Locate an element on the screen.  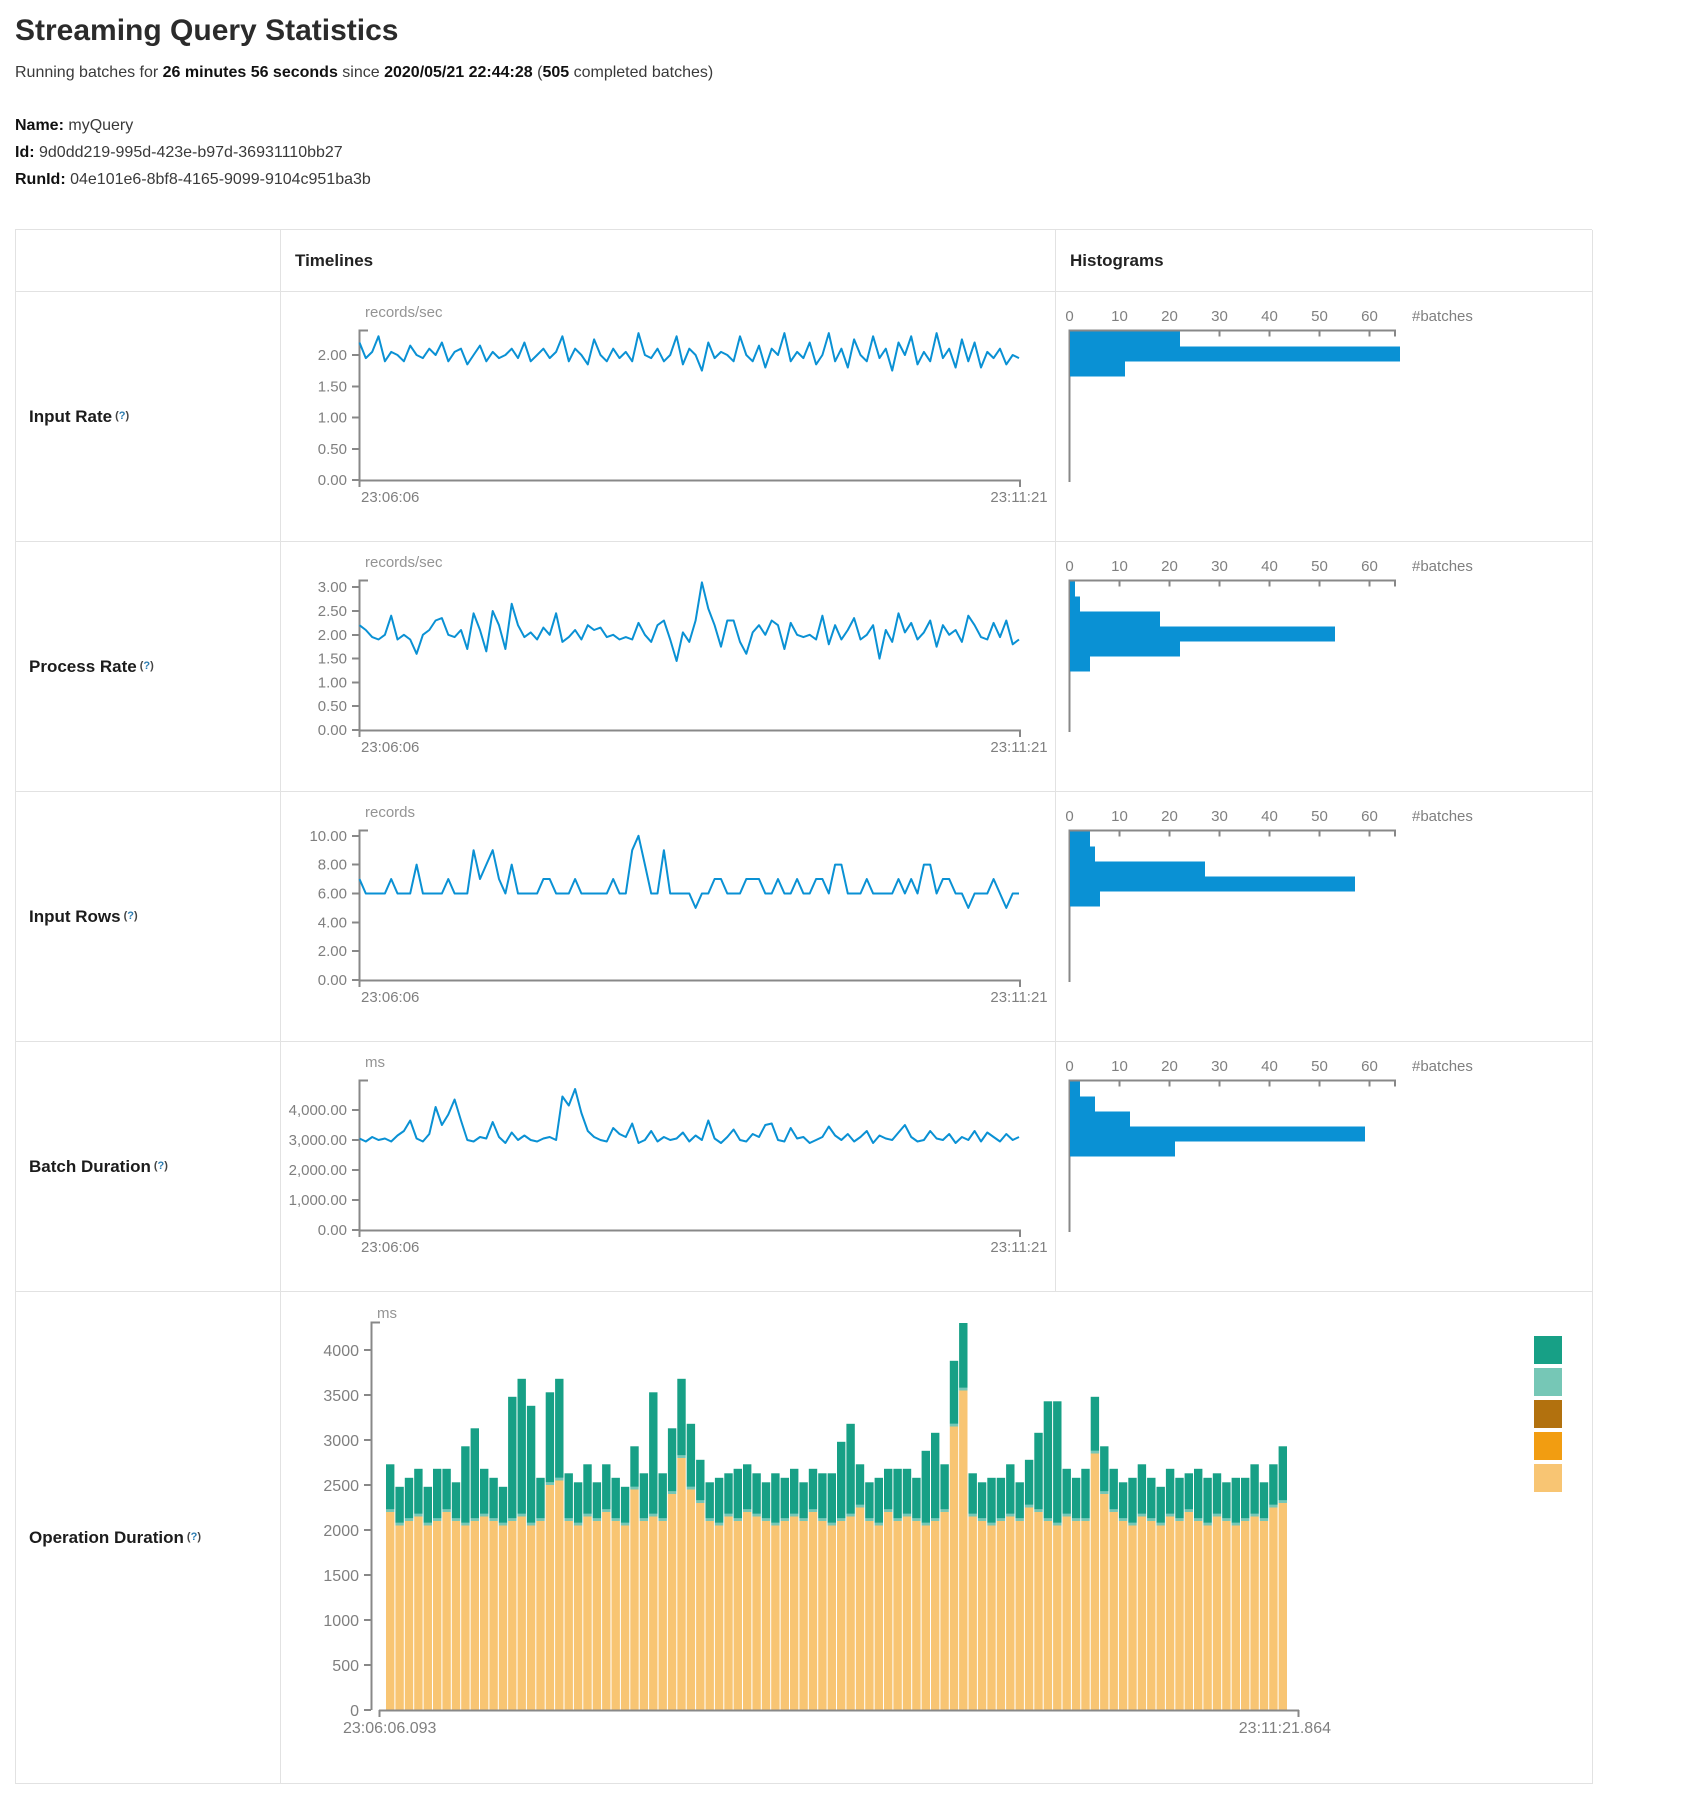
svg-text: 0.50 is located at coordinates (332, 706).